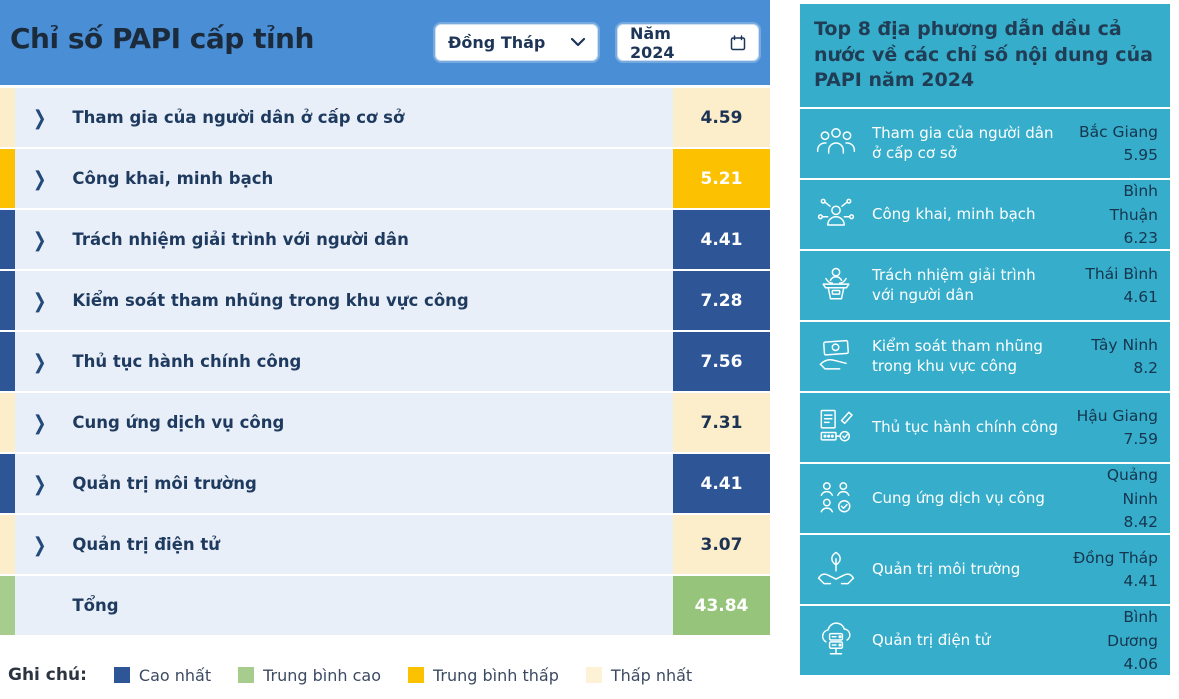  I want to click on item-label: Quản trị môi trường, so click(946, 569).